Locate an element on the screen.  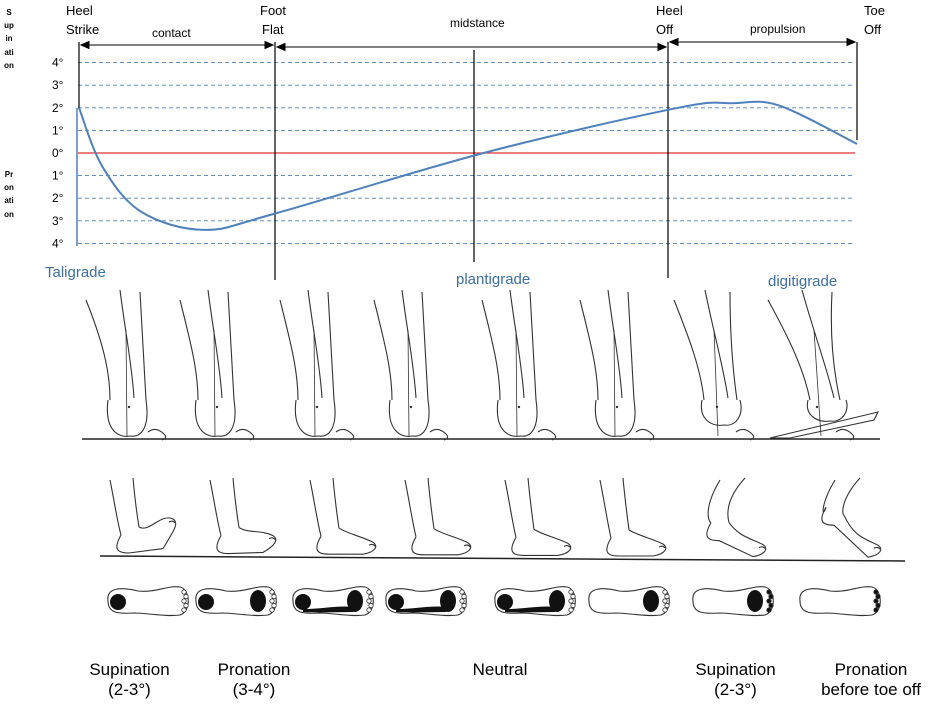
heel-off-label-1: Heel is located at coordinates (669, 10).